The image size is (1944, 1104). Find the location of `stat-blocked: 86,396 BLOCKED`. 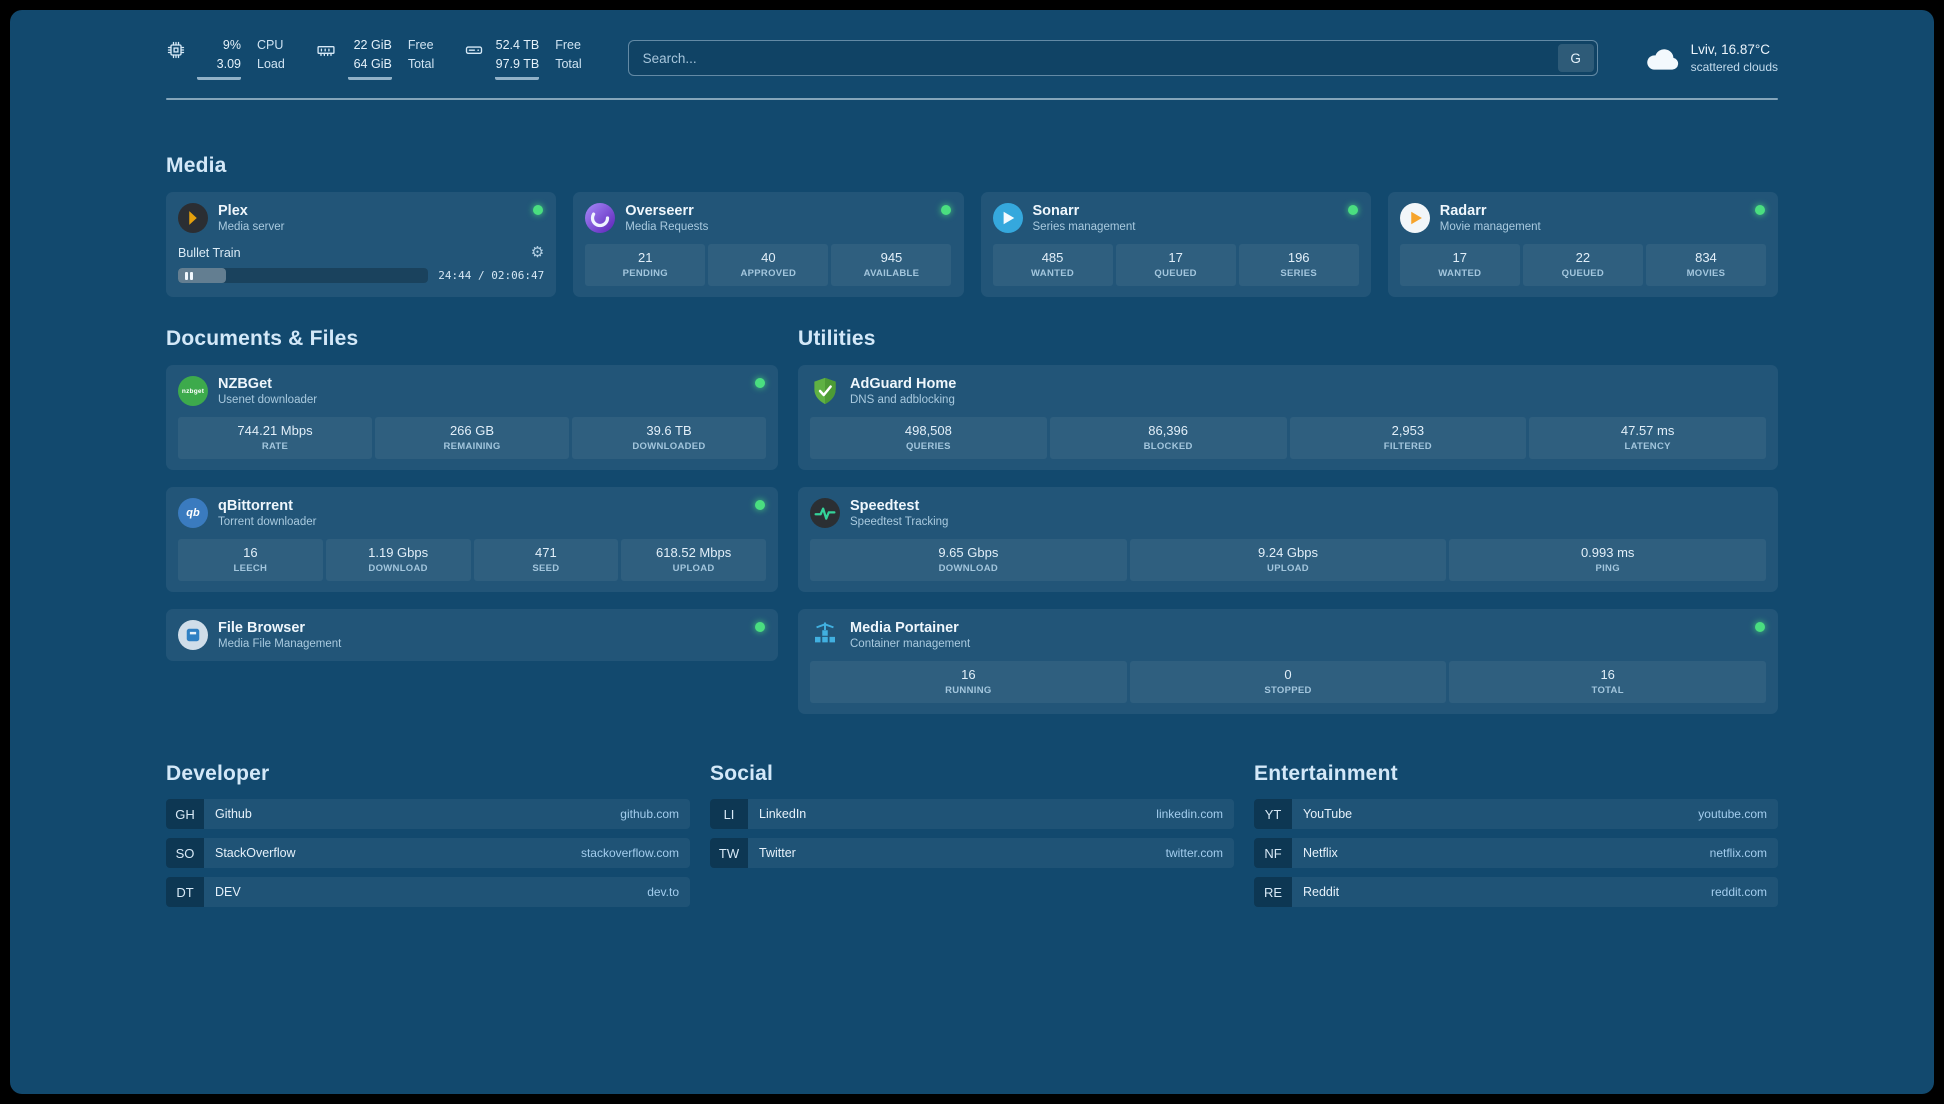

stat-blocked: 86,396 BLOCKED is located at coordinates (1168, 438).